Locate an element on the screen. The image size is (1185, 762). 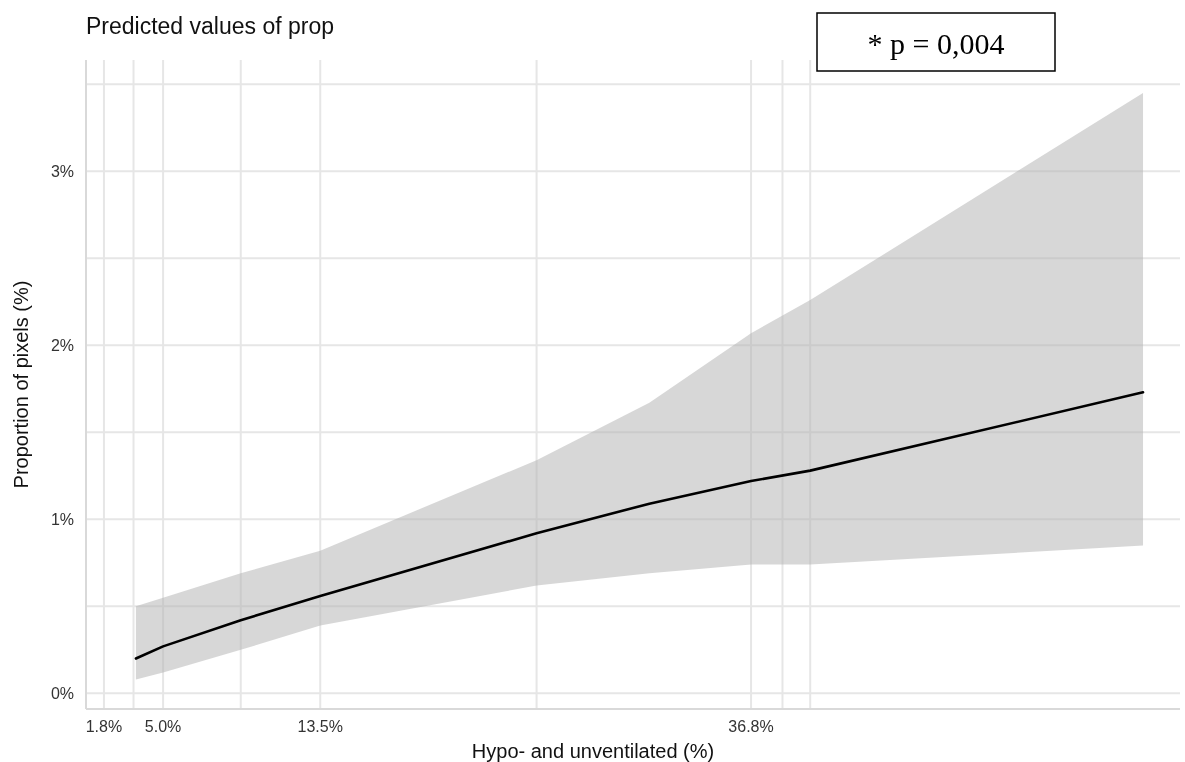
x-tick-label: 36.8% is located at coordinates (751, 726).